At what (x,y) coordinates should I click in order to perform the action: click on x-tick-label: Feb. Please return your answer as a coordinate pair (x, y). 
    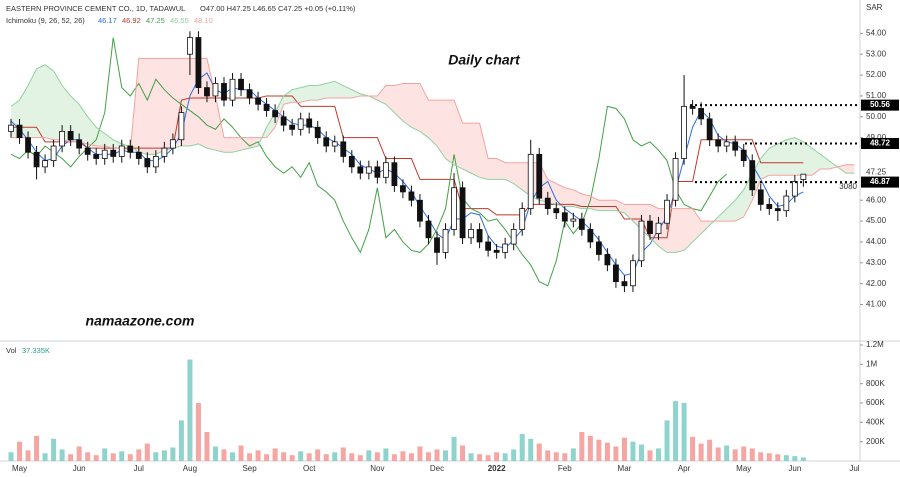
    Looking at the image, I should click on (565, 468).